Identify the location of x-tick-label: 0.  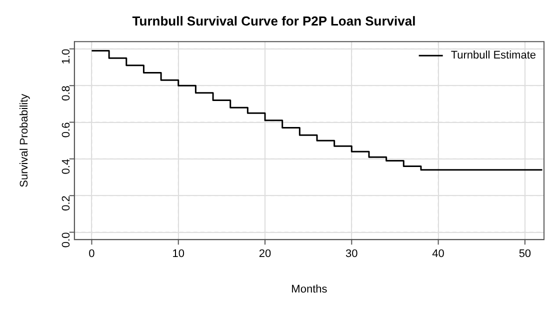
(91, 254).